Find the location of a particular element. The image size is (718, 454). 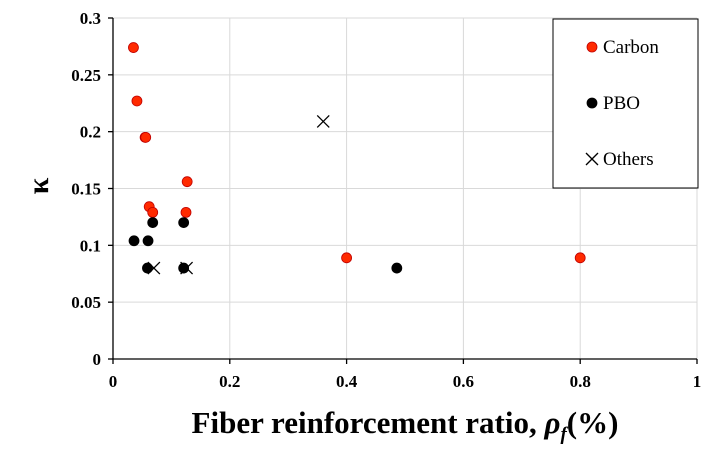

x-tick-label: 0.8 is located at coordinates (580, 381).